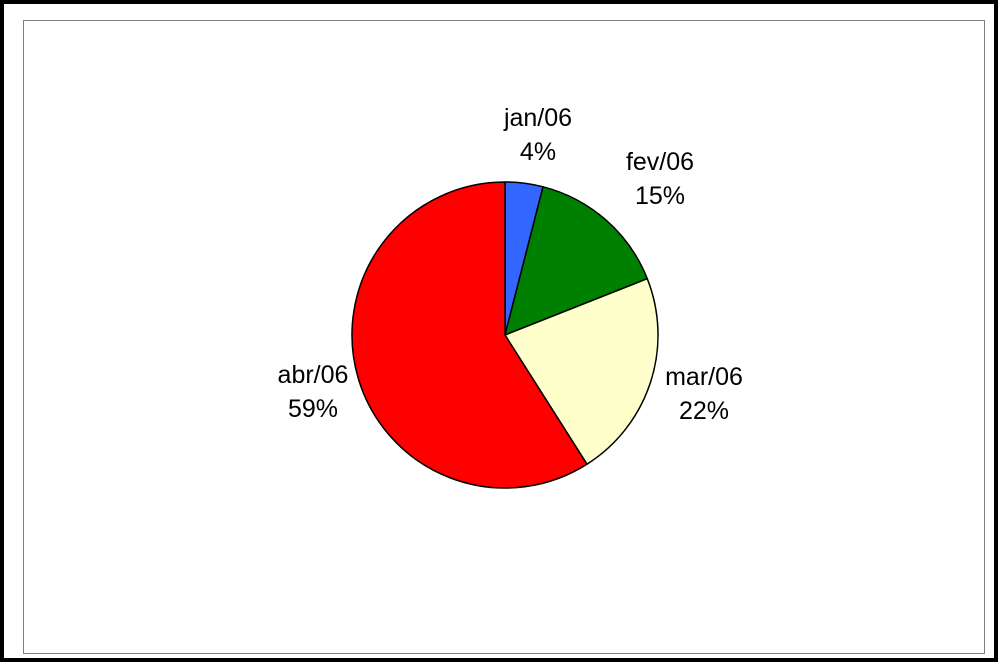 Image resolution: width=998 pixels, height=662 pixels. What do you see at coordinates (313, 375) in the screenshot?
I see `slice-category-label: abr/06` at bounding box center [313, 375].